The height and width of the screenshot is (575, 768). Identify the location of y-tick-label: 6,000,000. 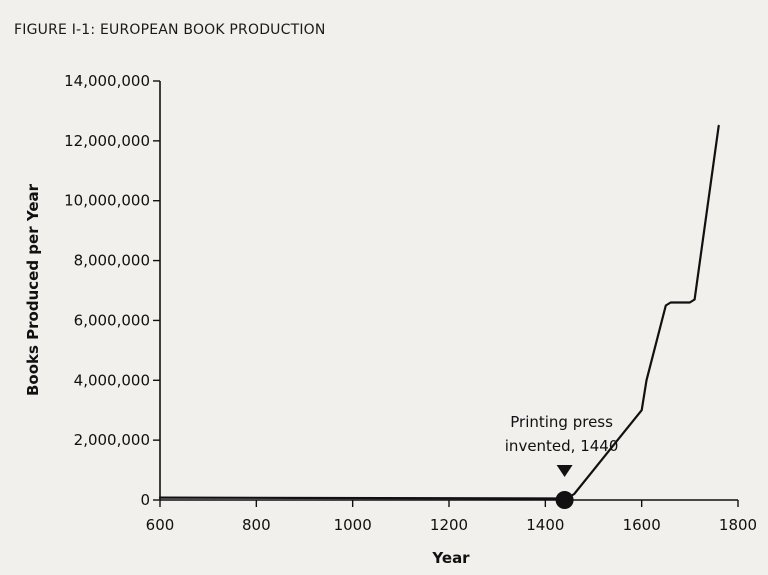
(112, 320).